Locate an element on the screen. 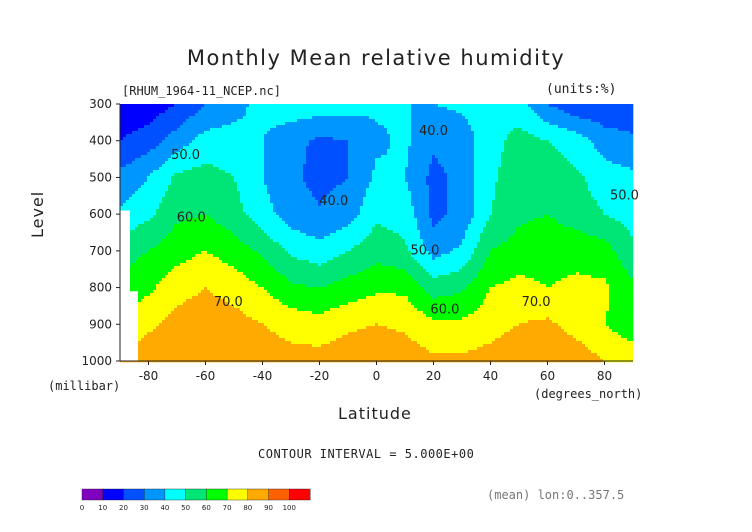 This screenshot has height=532, width=752. dataset-name: [RHUM_1964-11_NCEP.nc] is located at coordinates (201, 91).